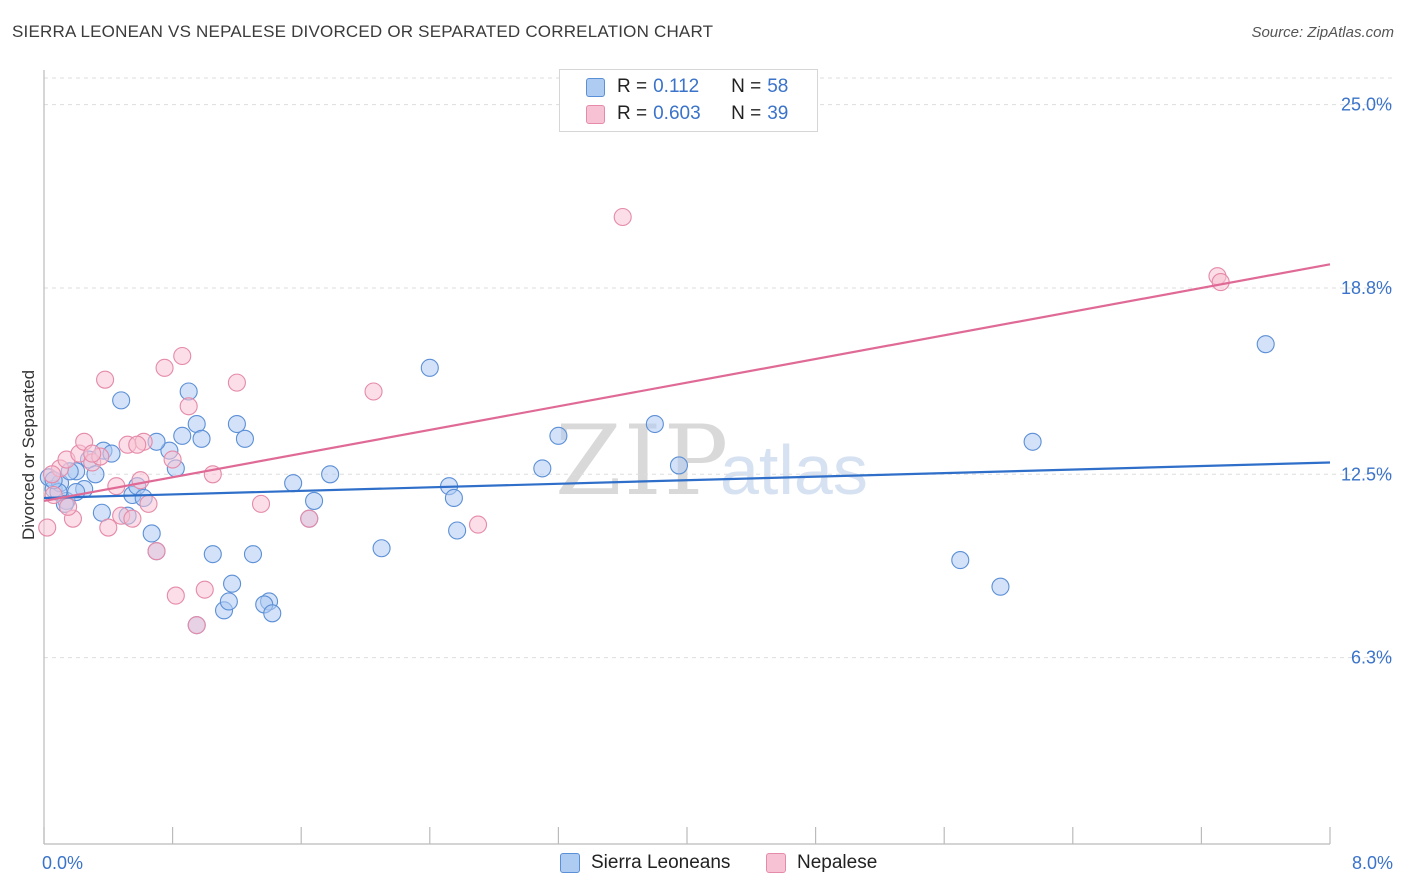 Image resolution: width=1406 pixels, height=892 pixels. Describe the element at coordinates (661, 862) in the screenshot. I see `bottom-legend-label: Sierra Leoneans` at that location.